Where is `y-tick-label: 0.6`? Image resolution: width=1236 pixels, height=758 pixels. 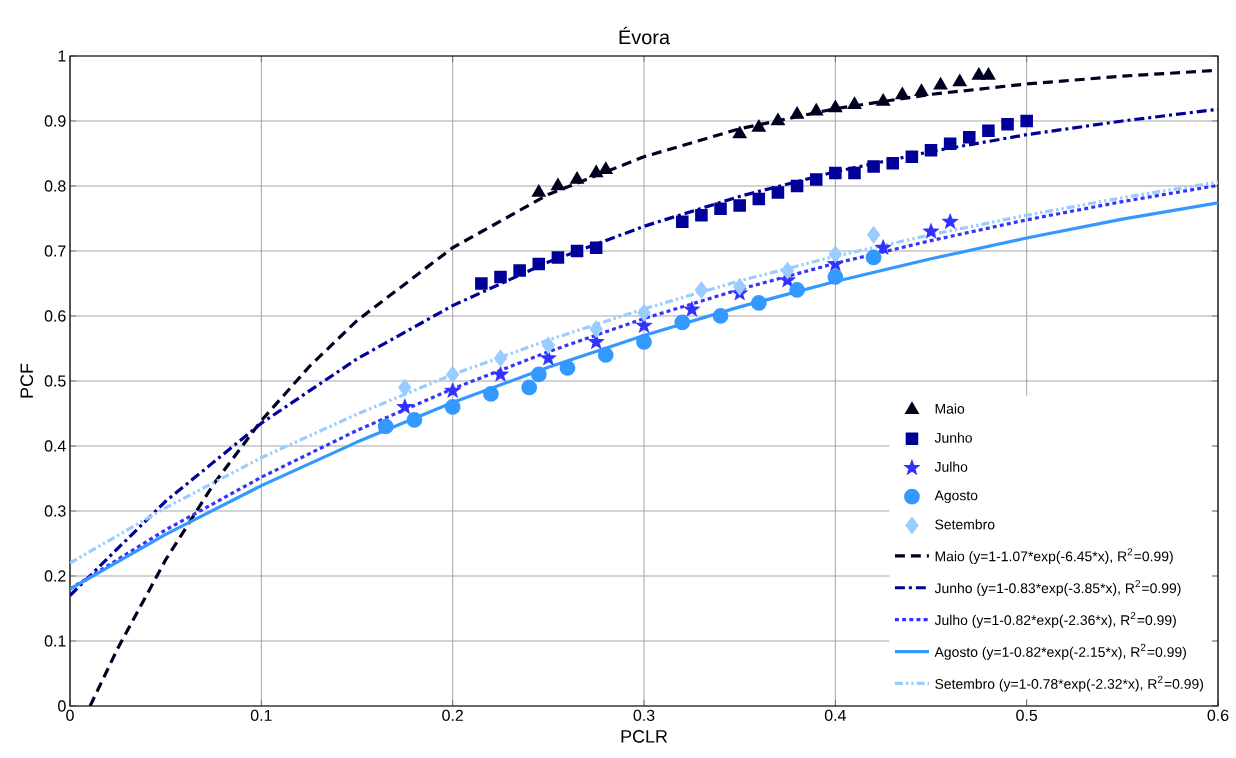 y-tick-label: 0.6 is located at coordinates (55, 316).